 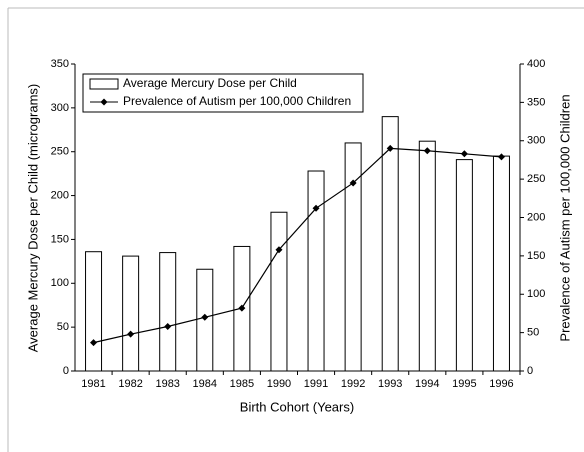 What do you see at coordinates (205, 384) in the screenshot?
I see `x-tick-label: 1984` at bounding box center [205, 384].